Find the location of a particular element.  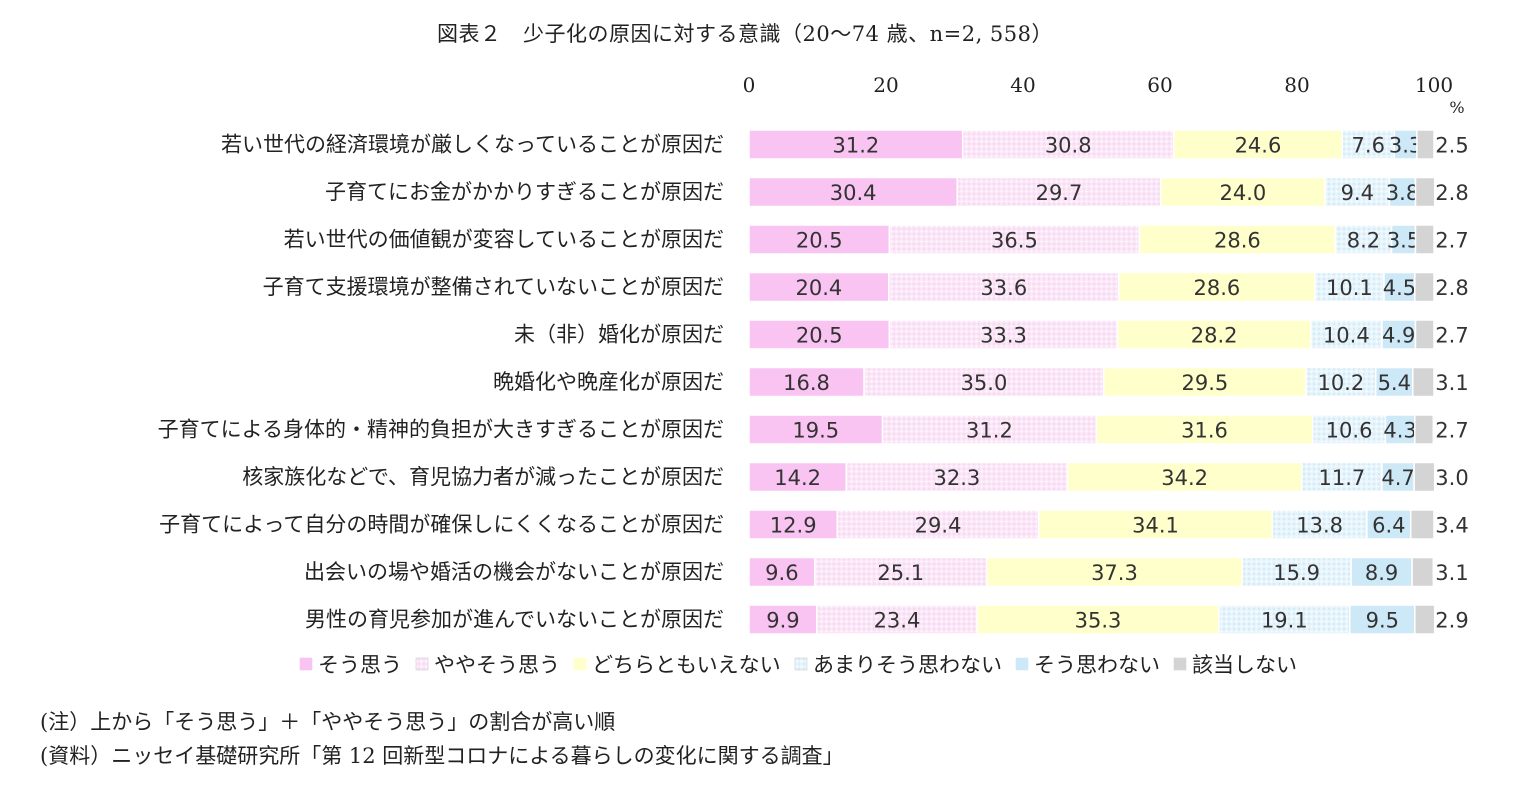

legend-label: あまりそう思わない is located at coordinates (907, 665).